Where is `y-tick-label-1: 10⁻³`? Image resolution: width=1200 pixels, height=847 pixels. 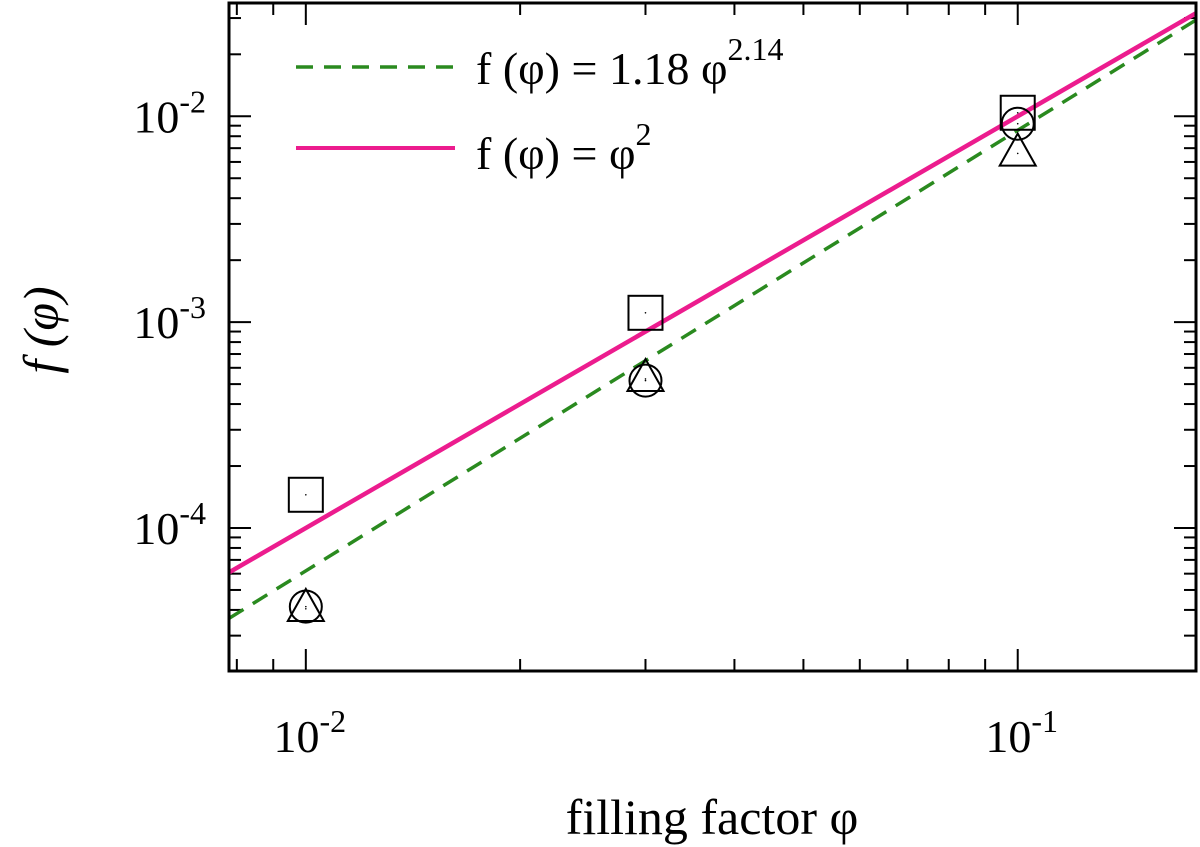 y-tick-label-1: 10⁻³ is located at coordinates (169, 318).